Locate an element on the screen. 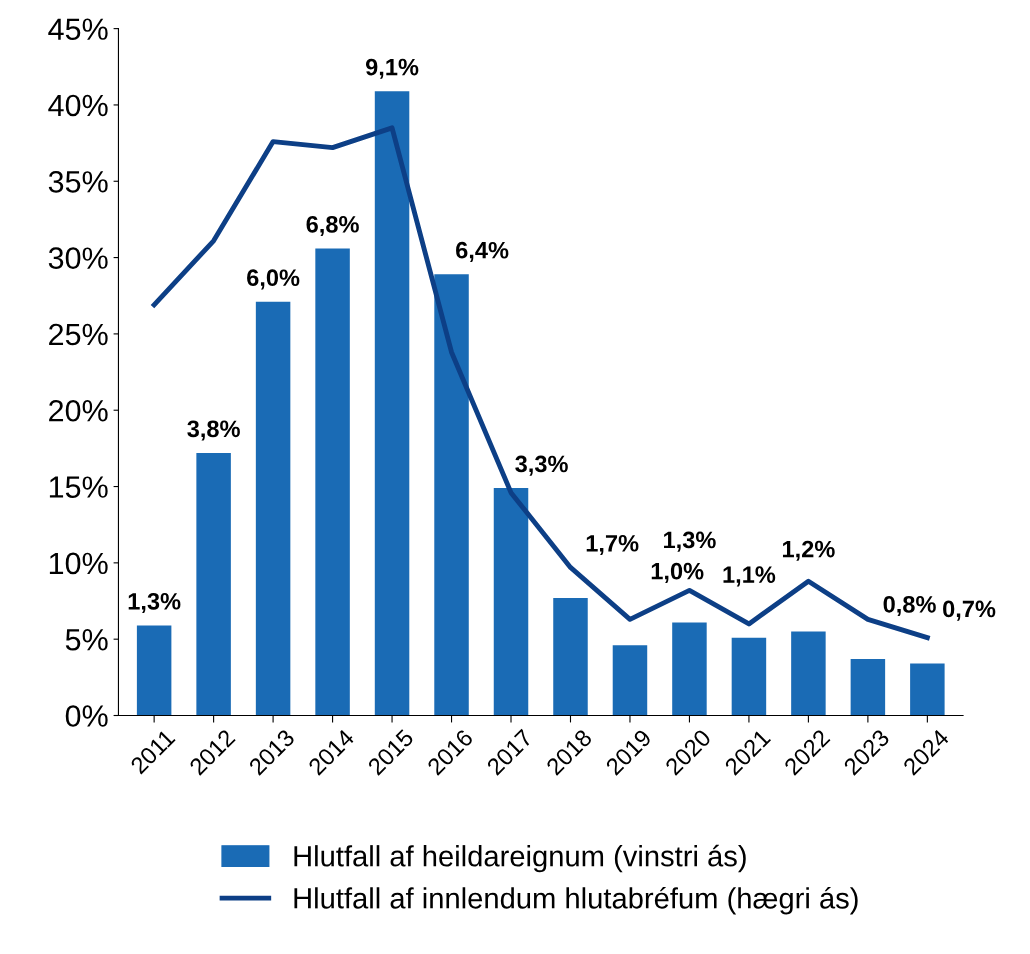 Image resolution: width=1030 pixels, height=954 pixels. annotation: 1,0% is located at coordinates (677, 572).